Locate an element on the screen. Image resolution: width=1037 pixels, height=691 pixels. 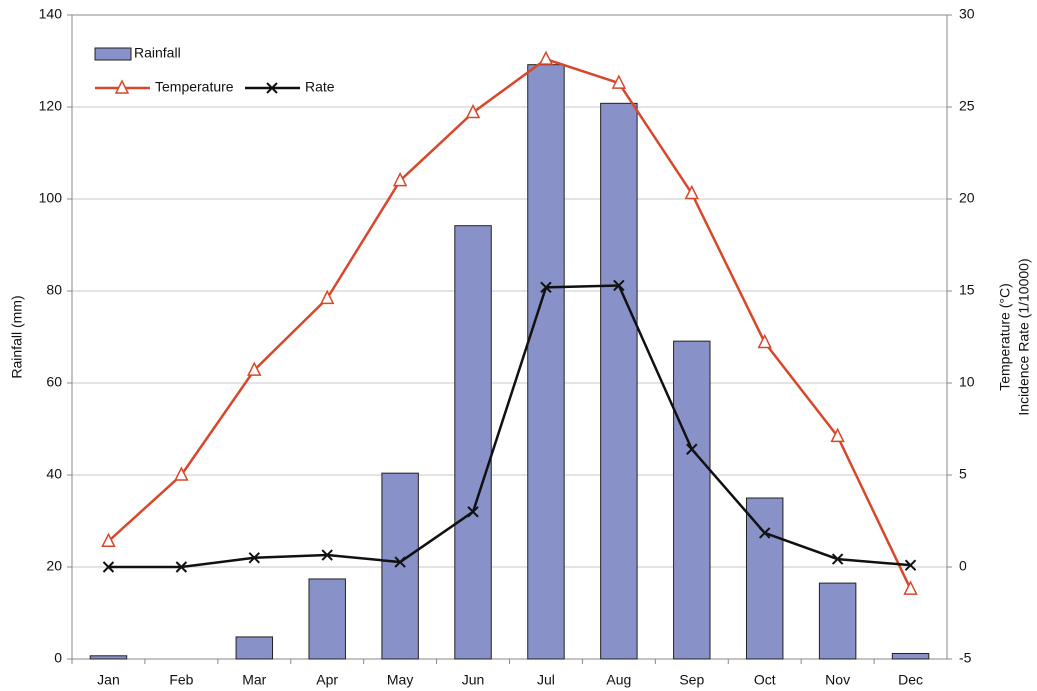
y2-tick-label: 20 is located at coordinates (967, 198).